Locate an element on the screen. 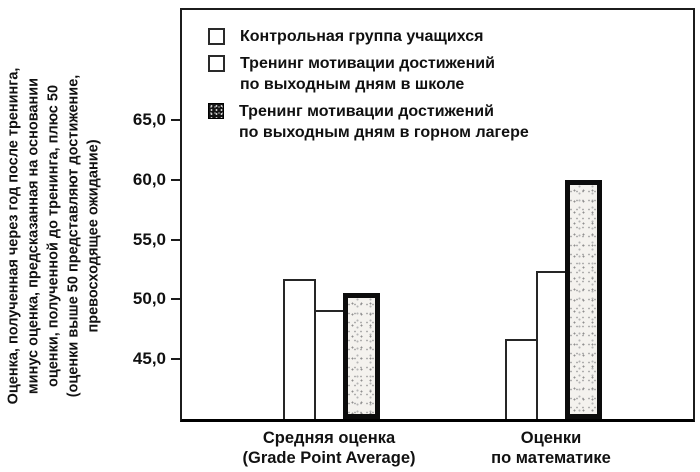 This screenshot has height=472, width=700. y-tick-label: 65,0 is located at coordinates (149, 120).